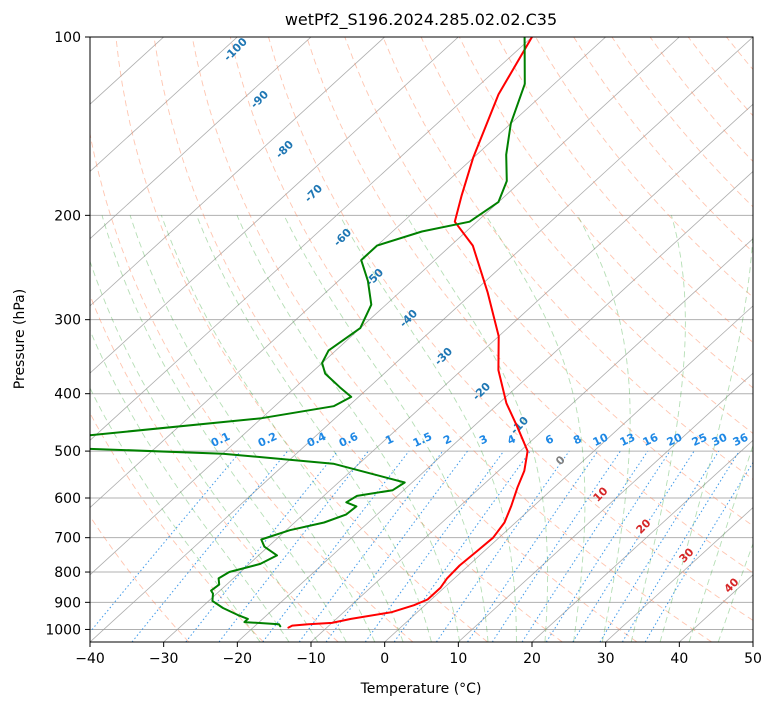 Image resolution: width=775 pixels, height=708 pixels. What do you see at coordinates (67, 395) in the screenshot?
I see `y-tick-label: 400` at bounding box center [67, 395].